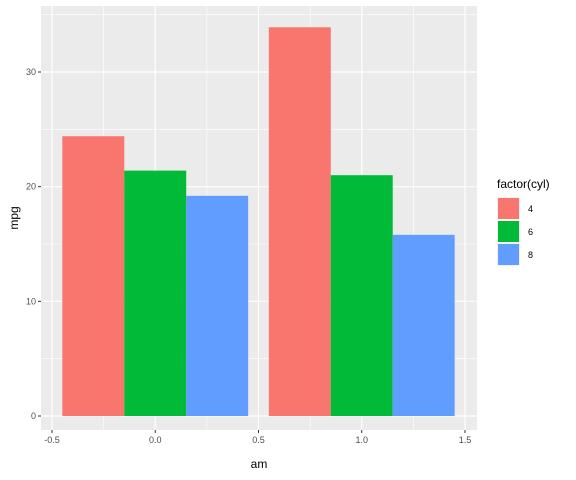  Describe the element at coordinates (31, 301) in the screenshot. I see `y-tick-label: 10` at that location.